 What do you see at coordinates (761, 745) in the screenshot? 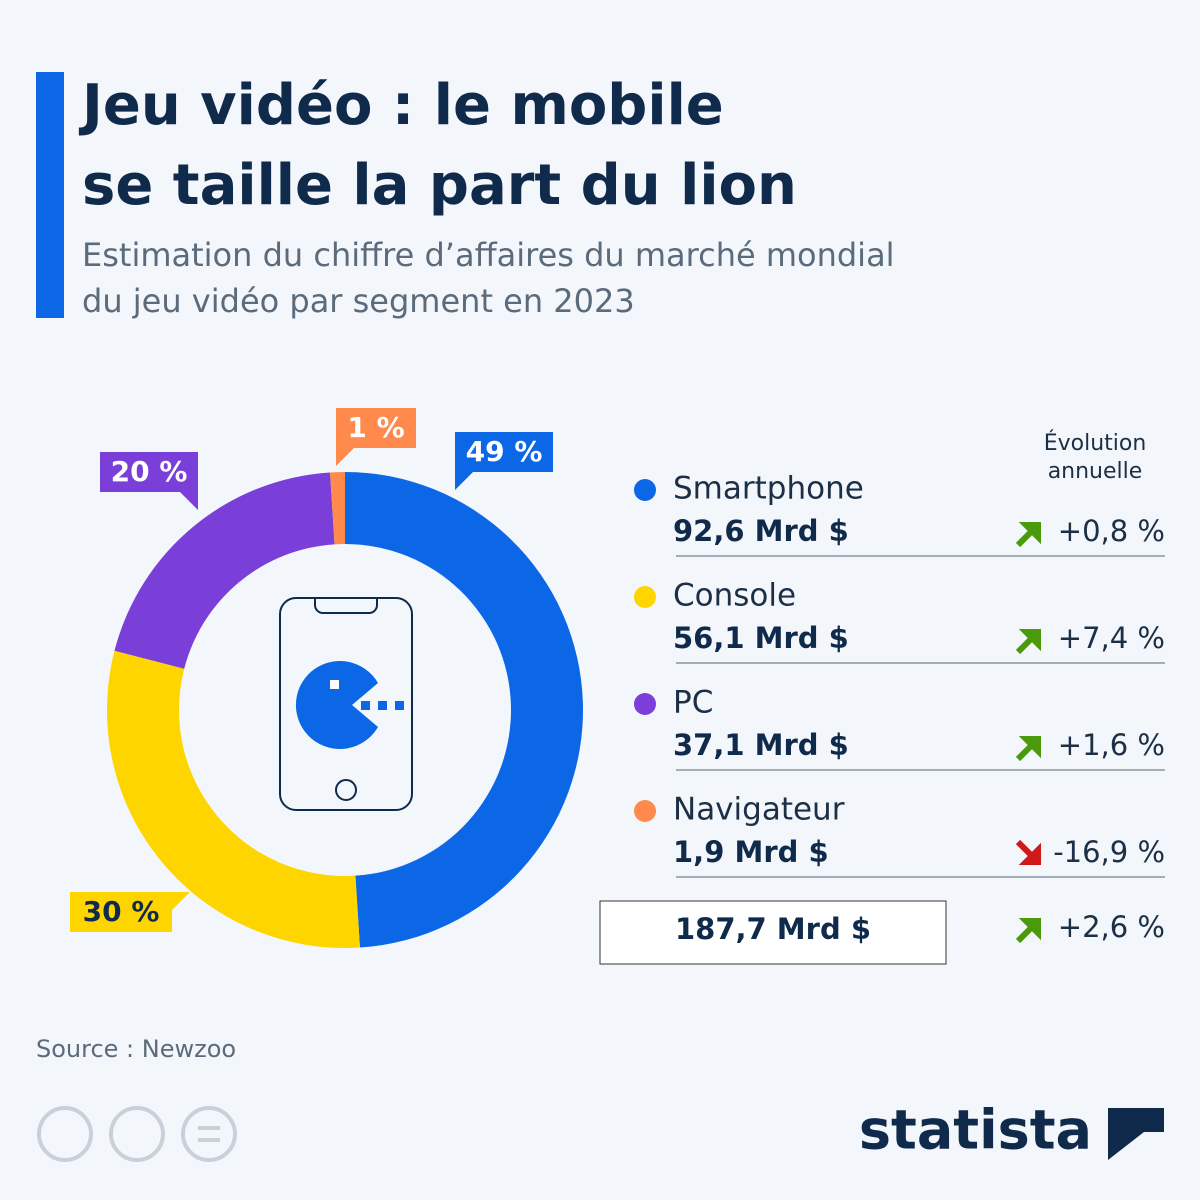
I see `revenue: 37,1 Mrd $` at bounding box center [761, 745].